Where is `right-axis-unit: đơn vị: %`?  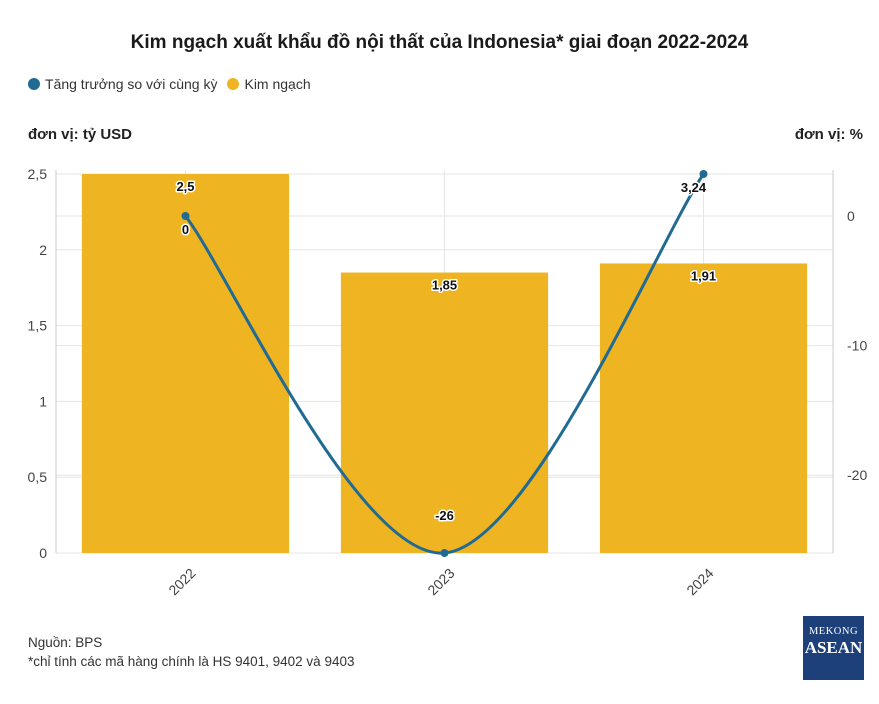
right-axis-unit: đơn vị: % is located at coordinates (828, 134).